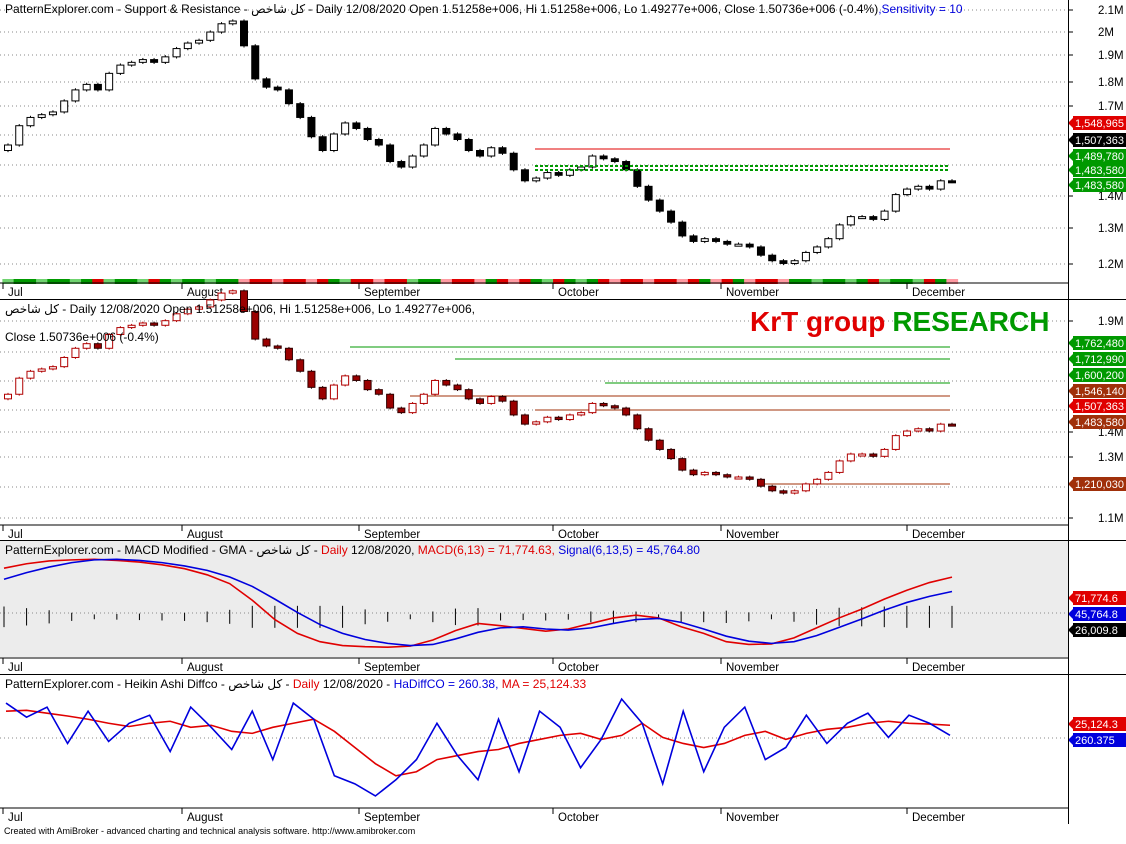 Image resolution: width=1126 pixels, height=844 pixels. Describe the element at coordinates (938, 535) in the screenshot. I see `month-label: December` at that location.